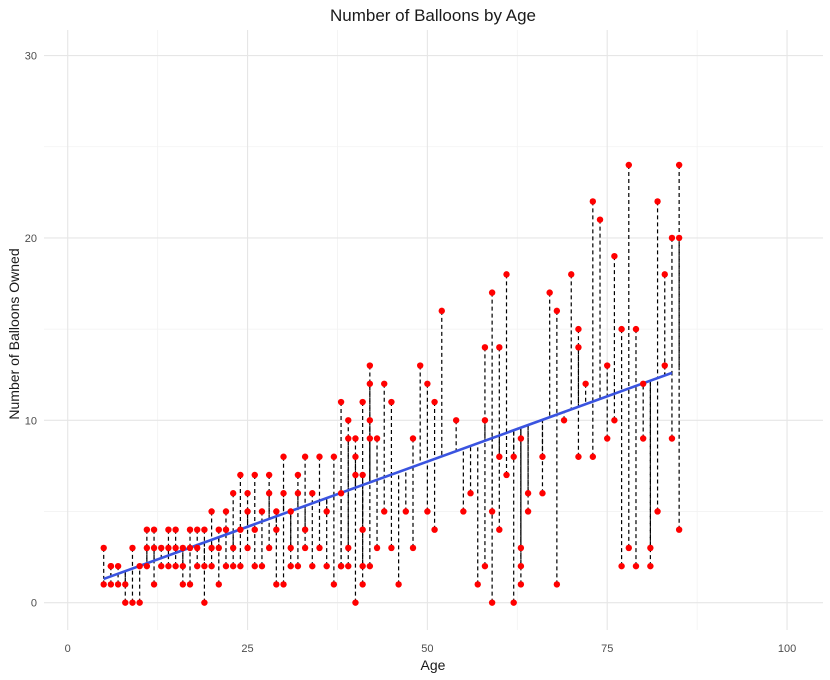 Image resolution: width=830 pixels, height=680 pixels. What do you see at coordinates (247, 649) in the screenshot?
I see `x-tick-label: 25` at bounding box center [247, 649].